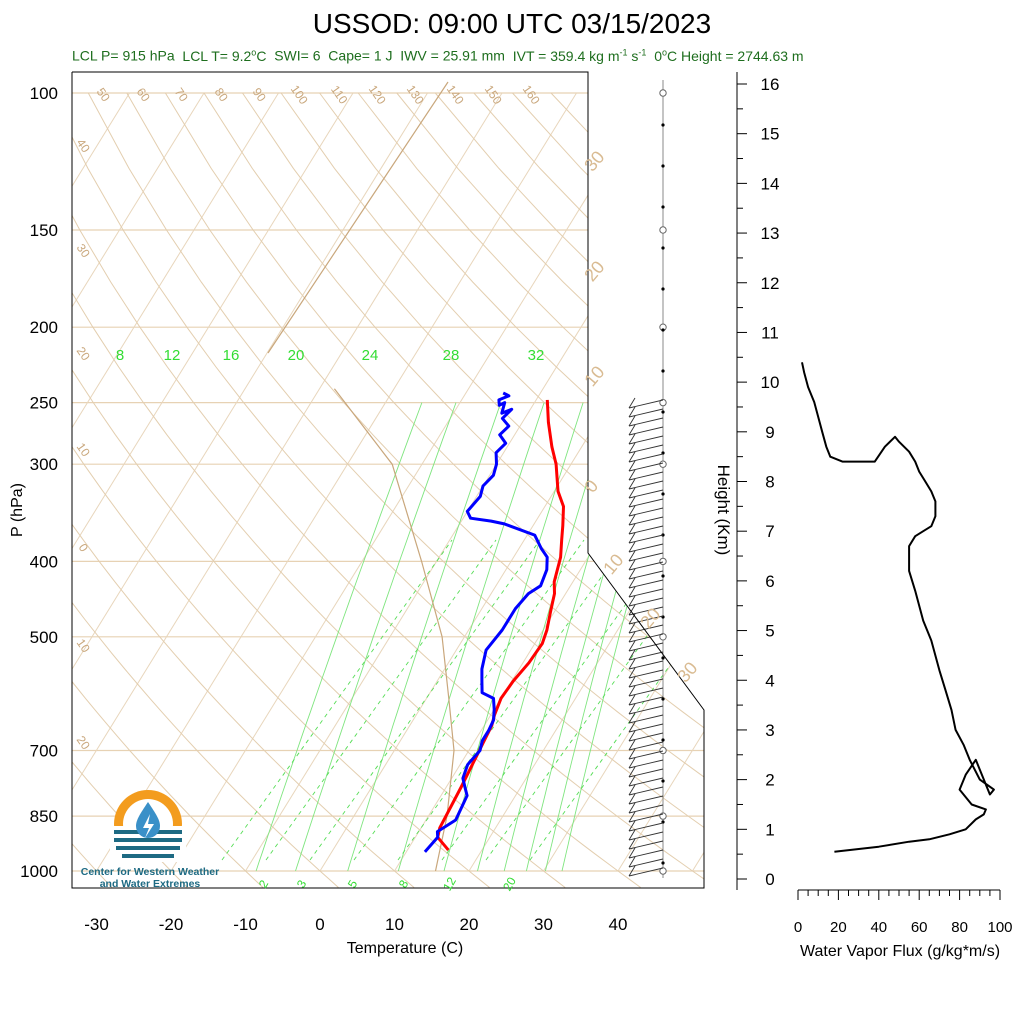 The image size is (1024, 1024). I want to click on dry-adiabat-label: 130, so click(415, 94).